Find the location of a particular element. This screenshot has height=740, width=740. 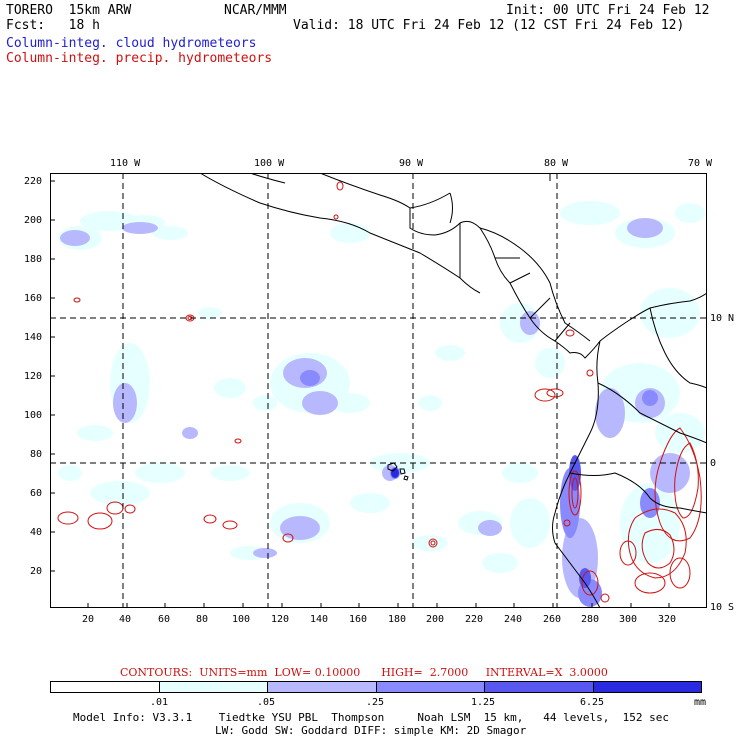

y-tick-label: 140 is located at coordinates (33, 337).